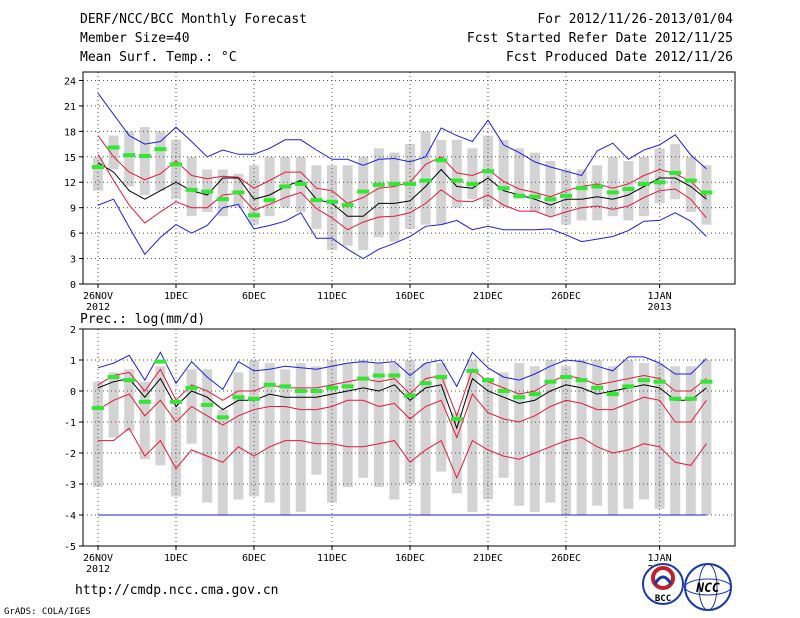 Image resolution: width=800 pixels, height=618 pixels. I want to click on x-tick-label: 26DEC, so click(566, 558).